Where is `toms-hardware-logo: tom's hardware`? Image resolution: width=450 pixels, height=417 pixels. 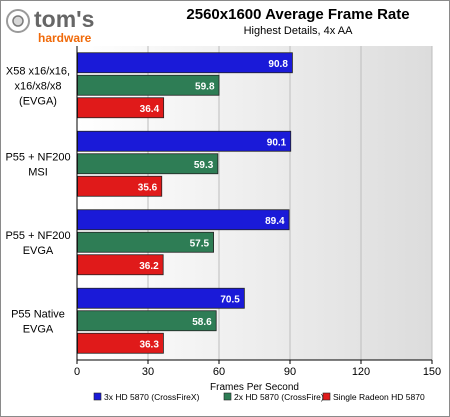 toms-hardware-logo: tom's hardware is located at coordinates (50, 25).